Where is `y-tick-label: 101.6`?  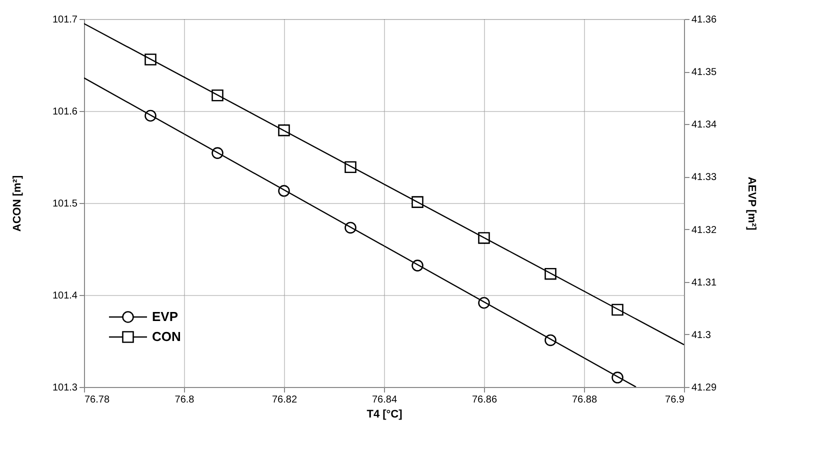
y-tick-label: 101.6 is located at coordinates (65, 112).